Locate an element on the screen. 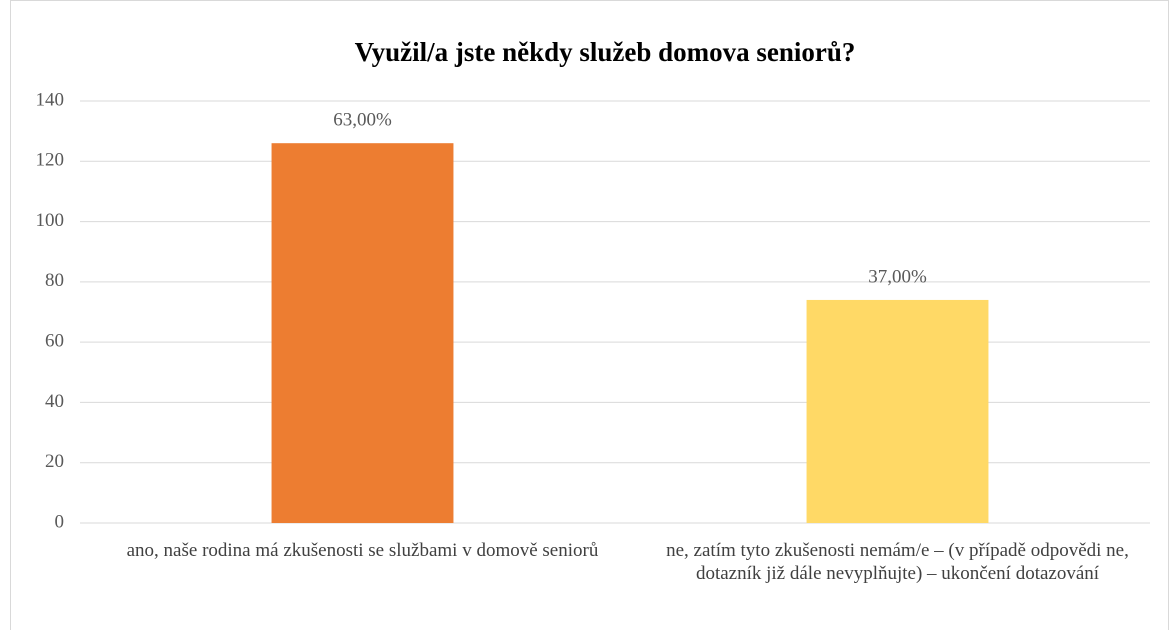  data-label: 63,00% is located at coordinates (362, 120).